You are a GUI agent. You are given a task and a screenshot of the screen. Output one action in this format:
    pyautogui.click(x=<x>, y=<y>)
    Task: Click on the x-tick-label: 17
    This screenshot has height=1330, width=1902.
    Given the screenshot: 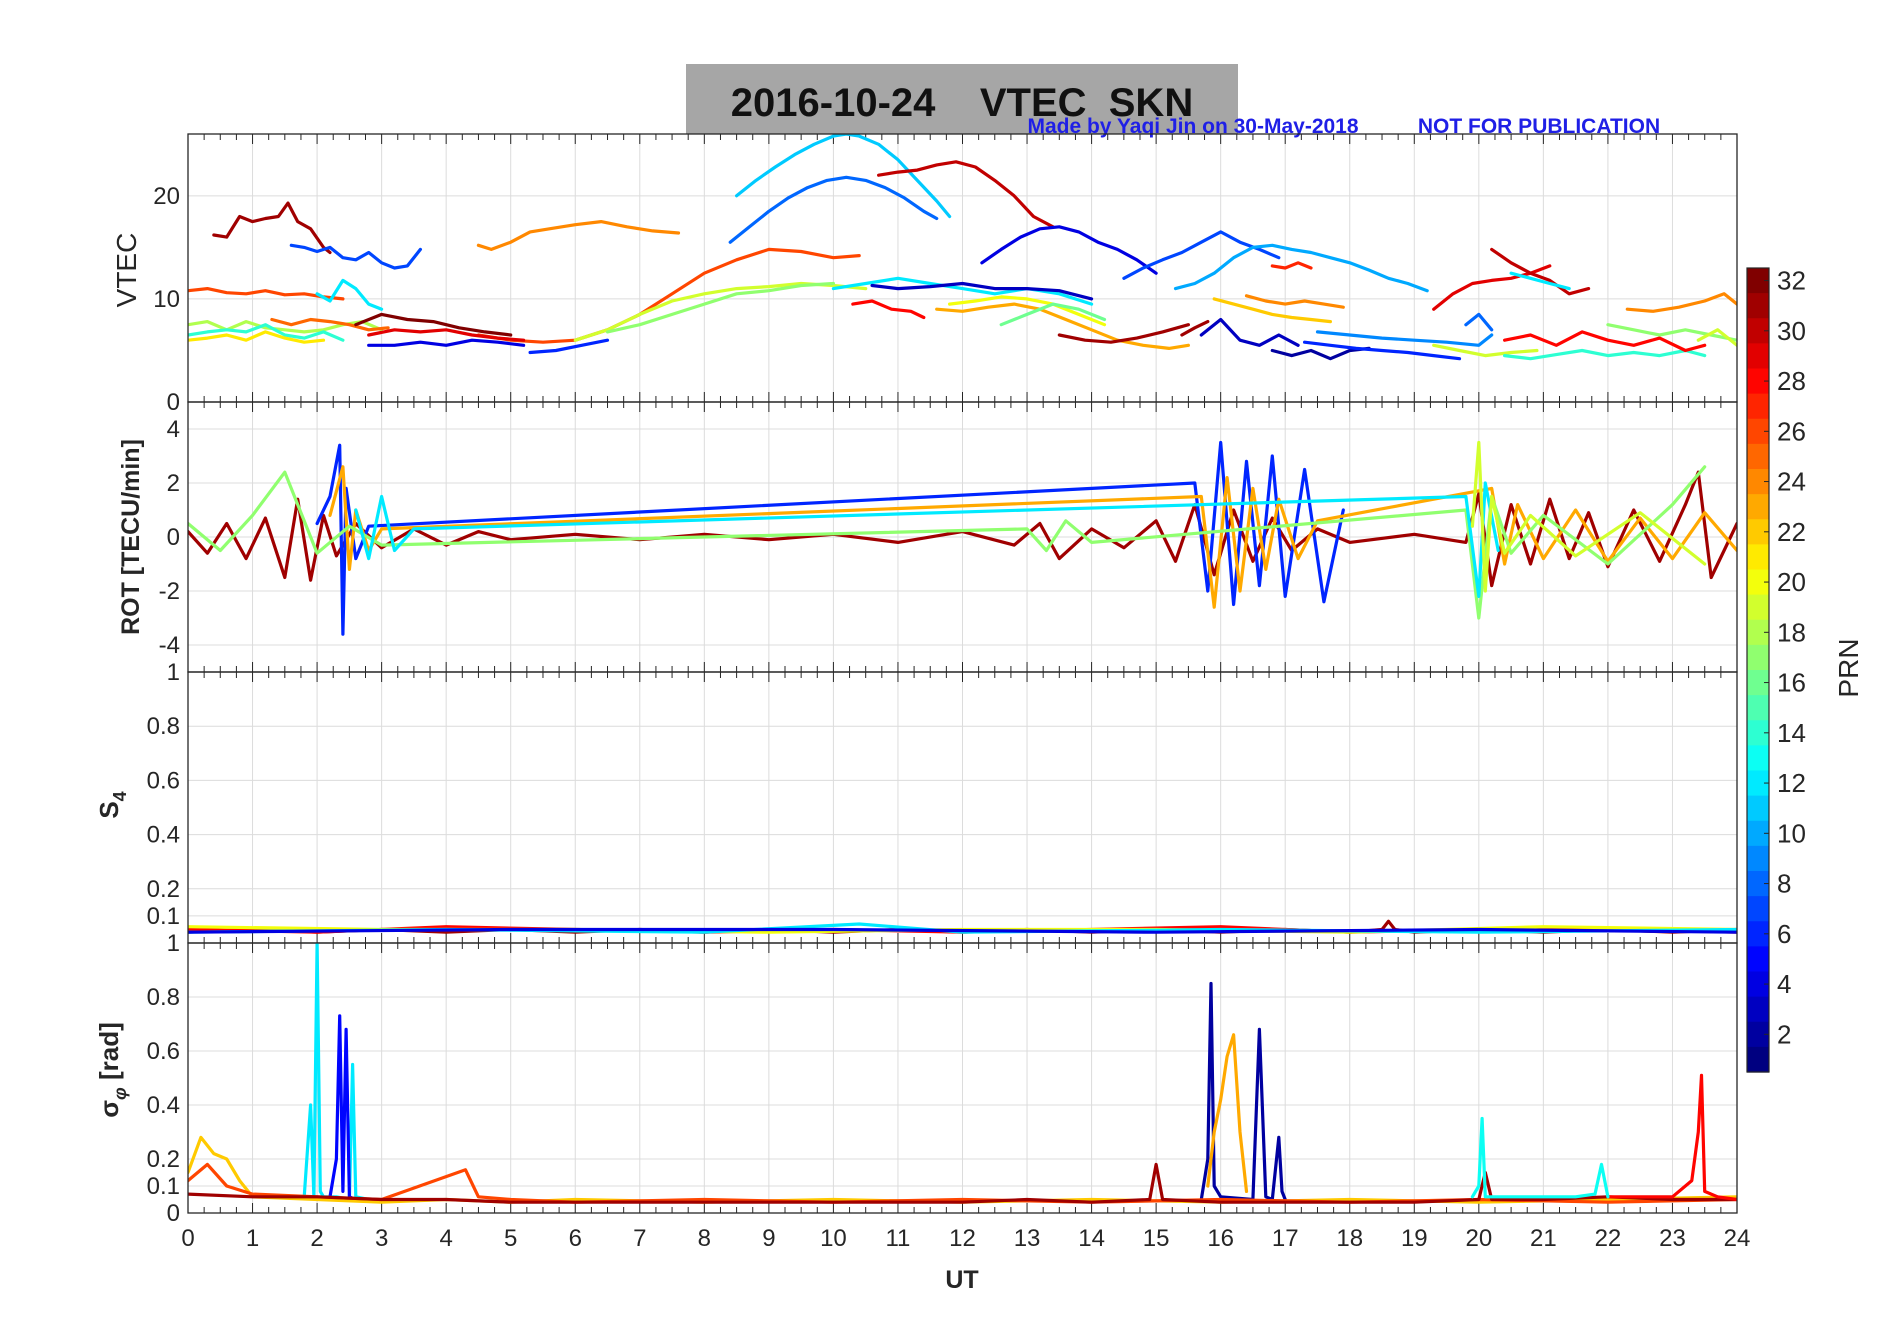 What is the action you would take?
    pyautogui.click(x=1285, y=1238)
    